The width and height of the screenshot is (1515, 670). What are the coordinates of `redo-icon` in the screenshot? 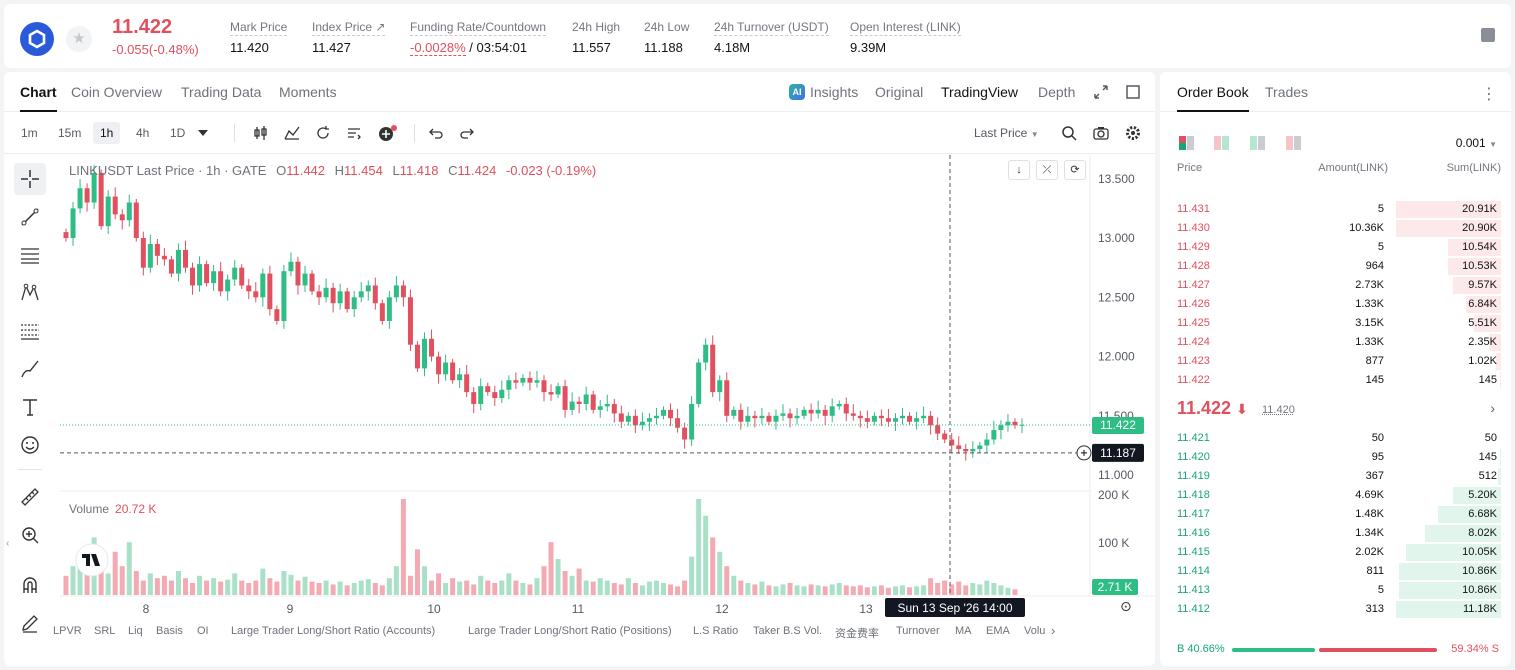 It's located at (467, 133).